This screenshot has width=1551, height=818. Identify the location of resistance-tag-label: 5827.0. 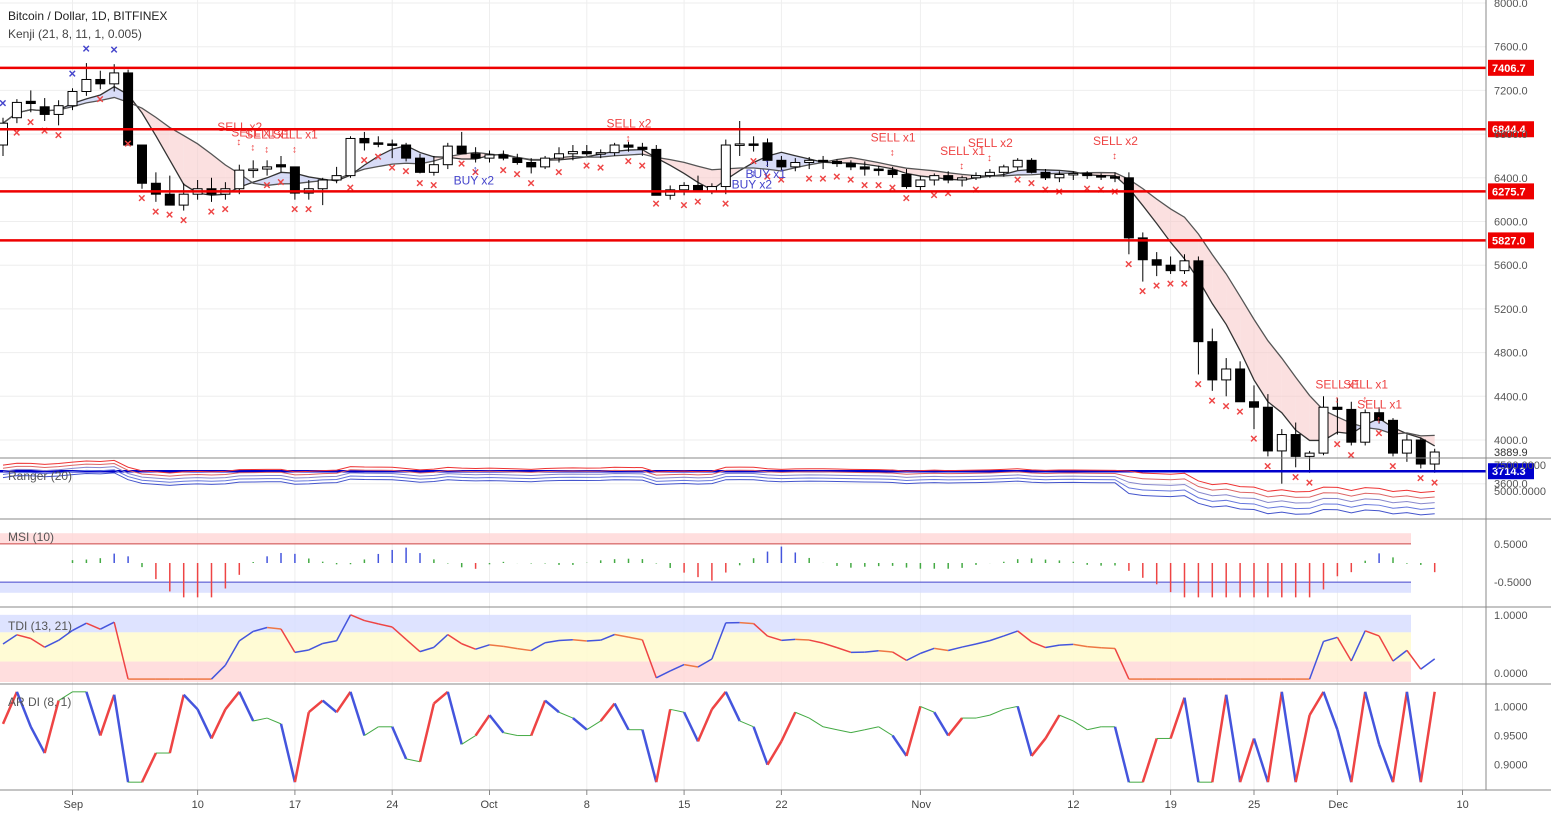
(1509, 241).